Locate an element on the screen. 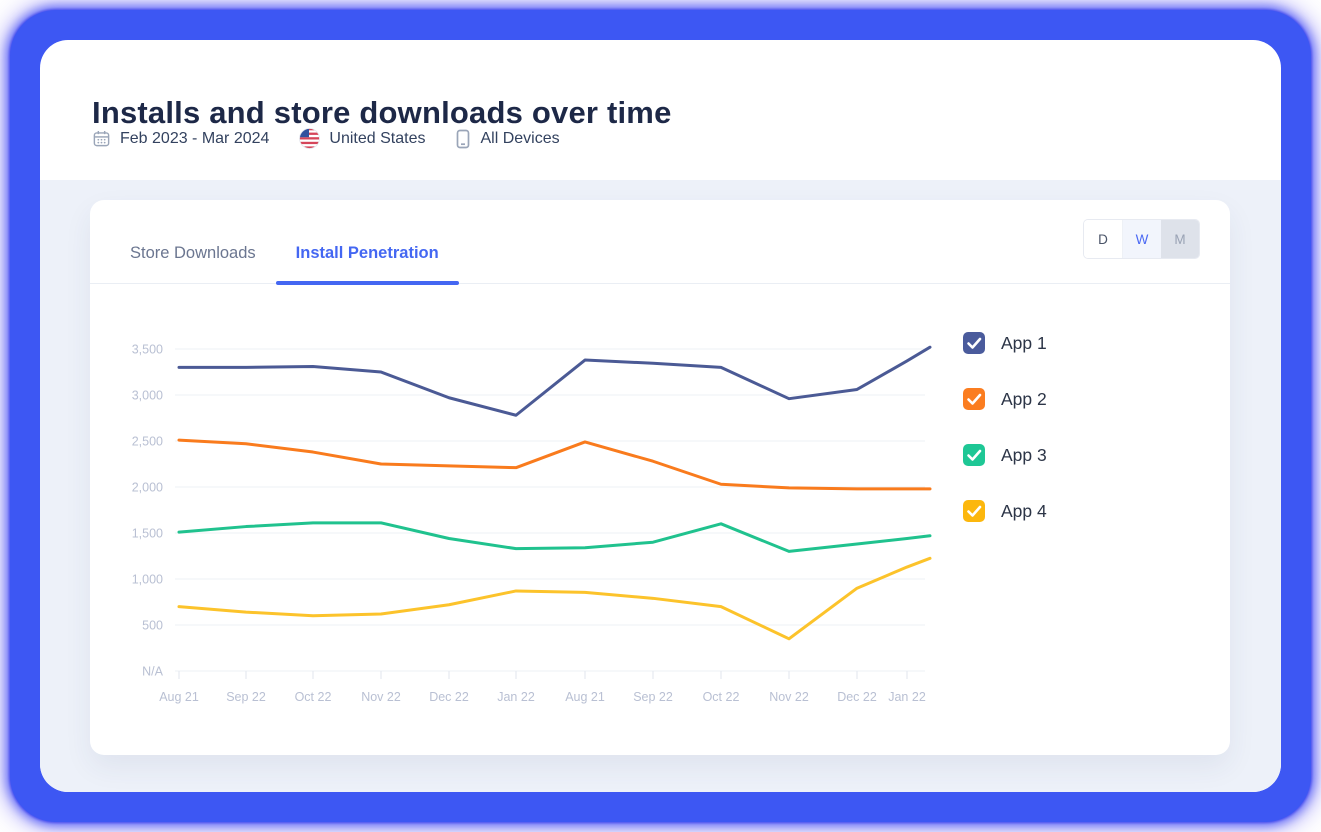  legend-item-app-1: App 1 is located at coordinates (1005, 343).